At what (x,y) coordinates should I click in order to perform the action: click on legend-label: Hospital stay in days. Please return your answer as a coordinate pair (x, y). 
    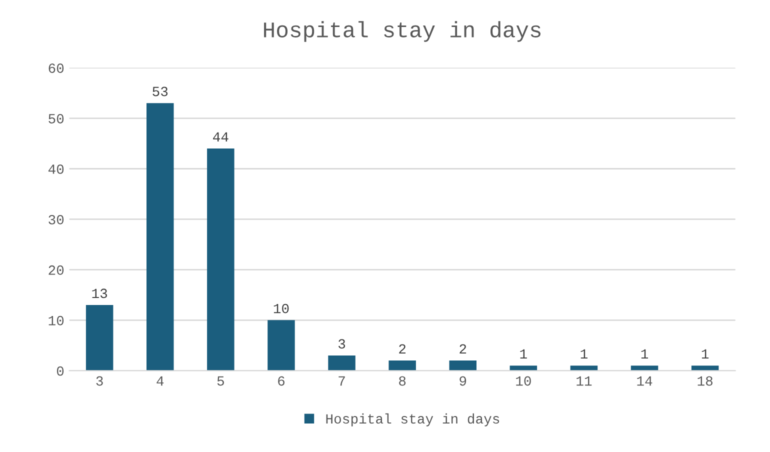
    Looking at the image, I should click on (413, 419).